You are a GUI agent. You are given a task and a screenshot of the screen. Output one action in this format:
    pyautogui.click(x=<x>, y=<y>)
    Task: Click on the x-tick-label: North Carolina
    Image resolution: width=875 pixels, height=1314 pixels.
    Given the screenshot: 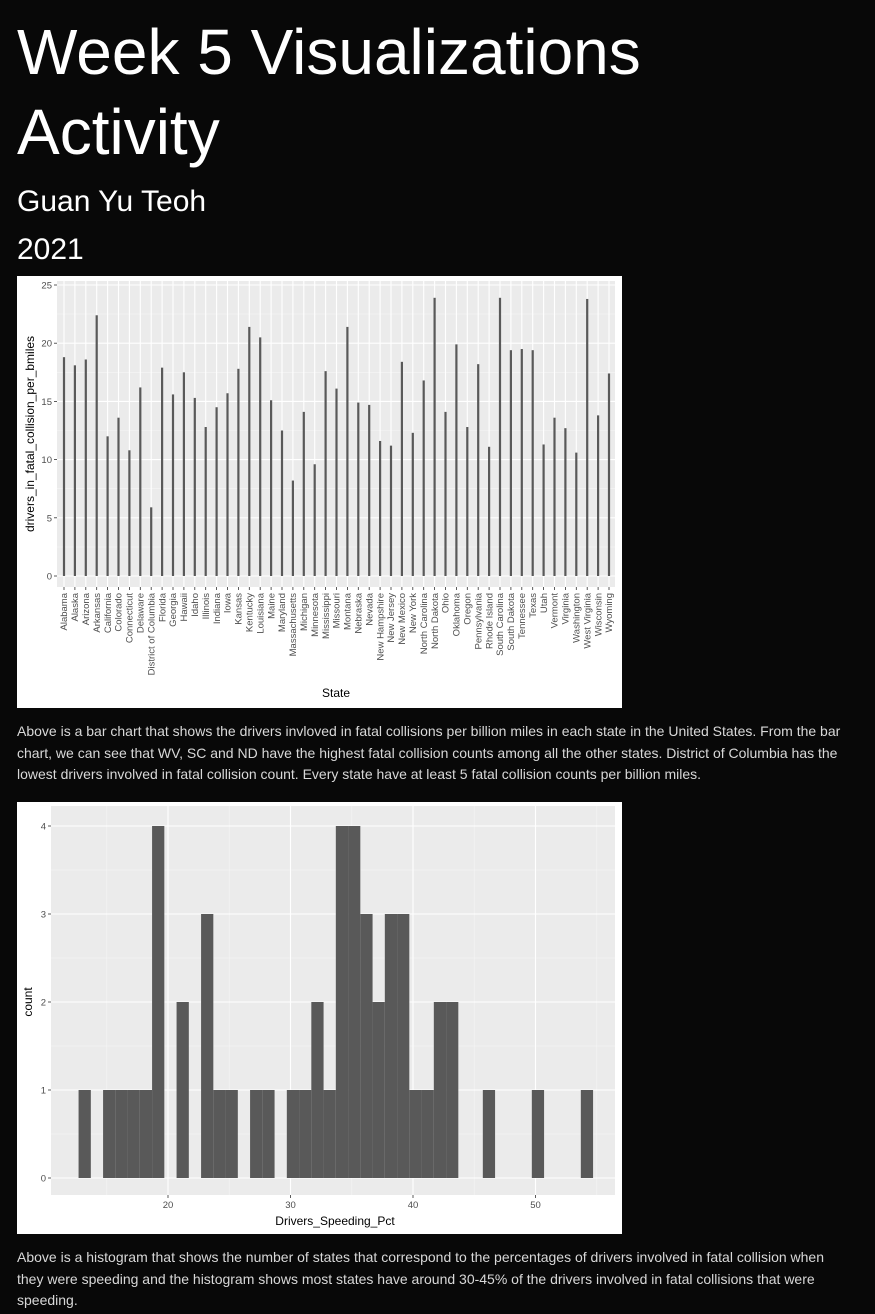 What is the action you would take?
    pyautogui.click(x=424, y=623)
    